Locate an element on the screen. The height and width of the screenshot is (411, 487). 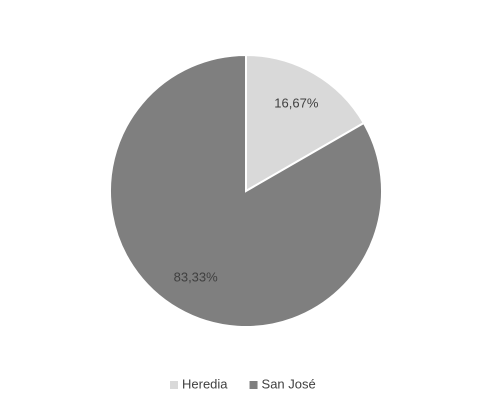
legend-label: Heredia is located at coordinates (205, 383).